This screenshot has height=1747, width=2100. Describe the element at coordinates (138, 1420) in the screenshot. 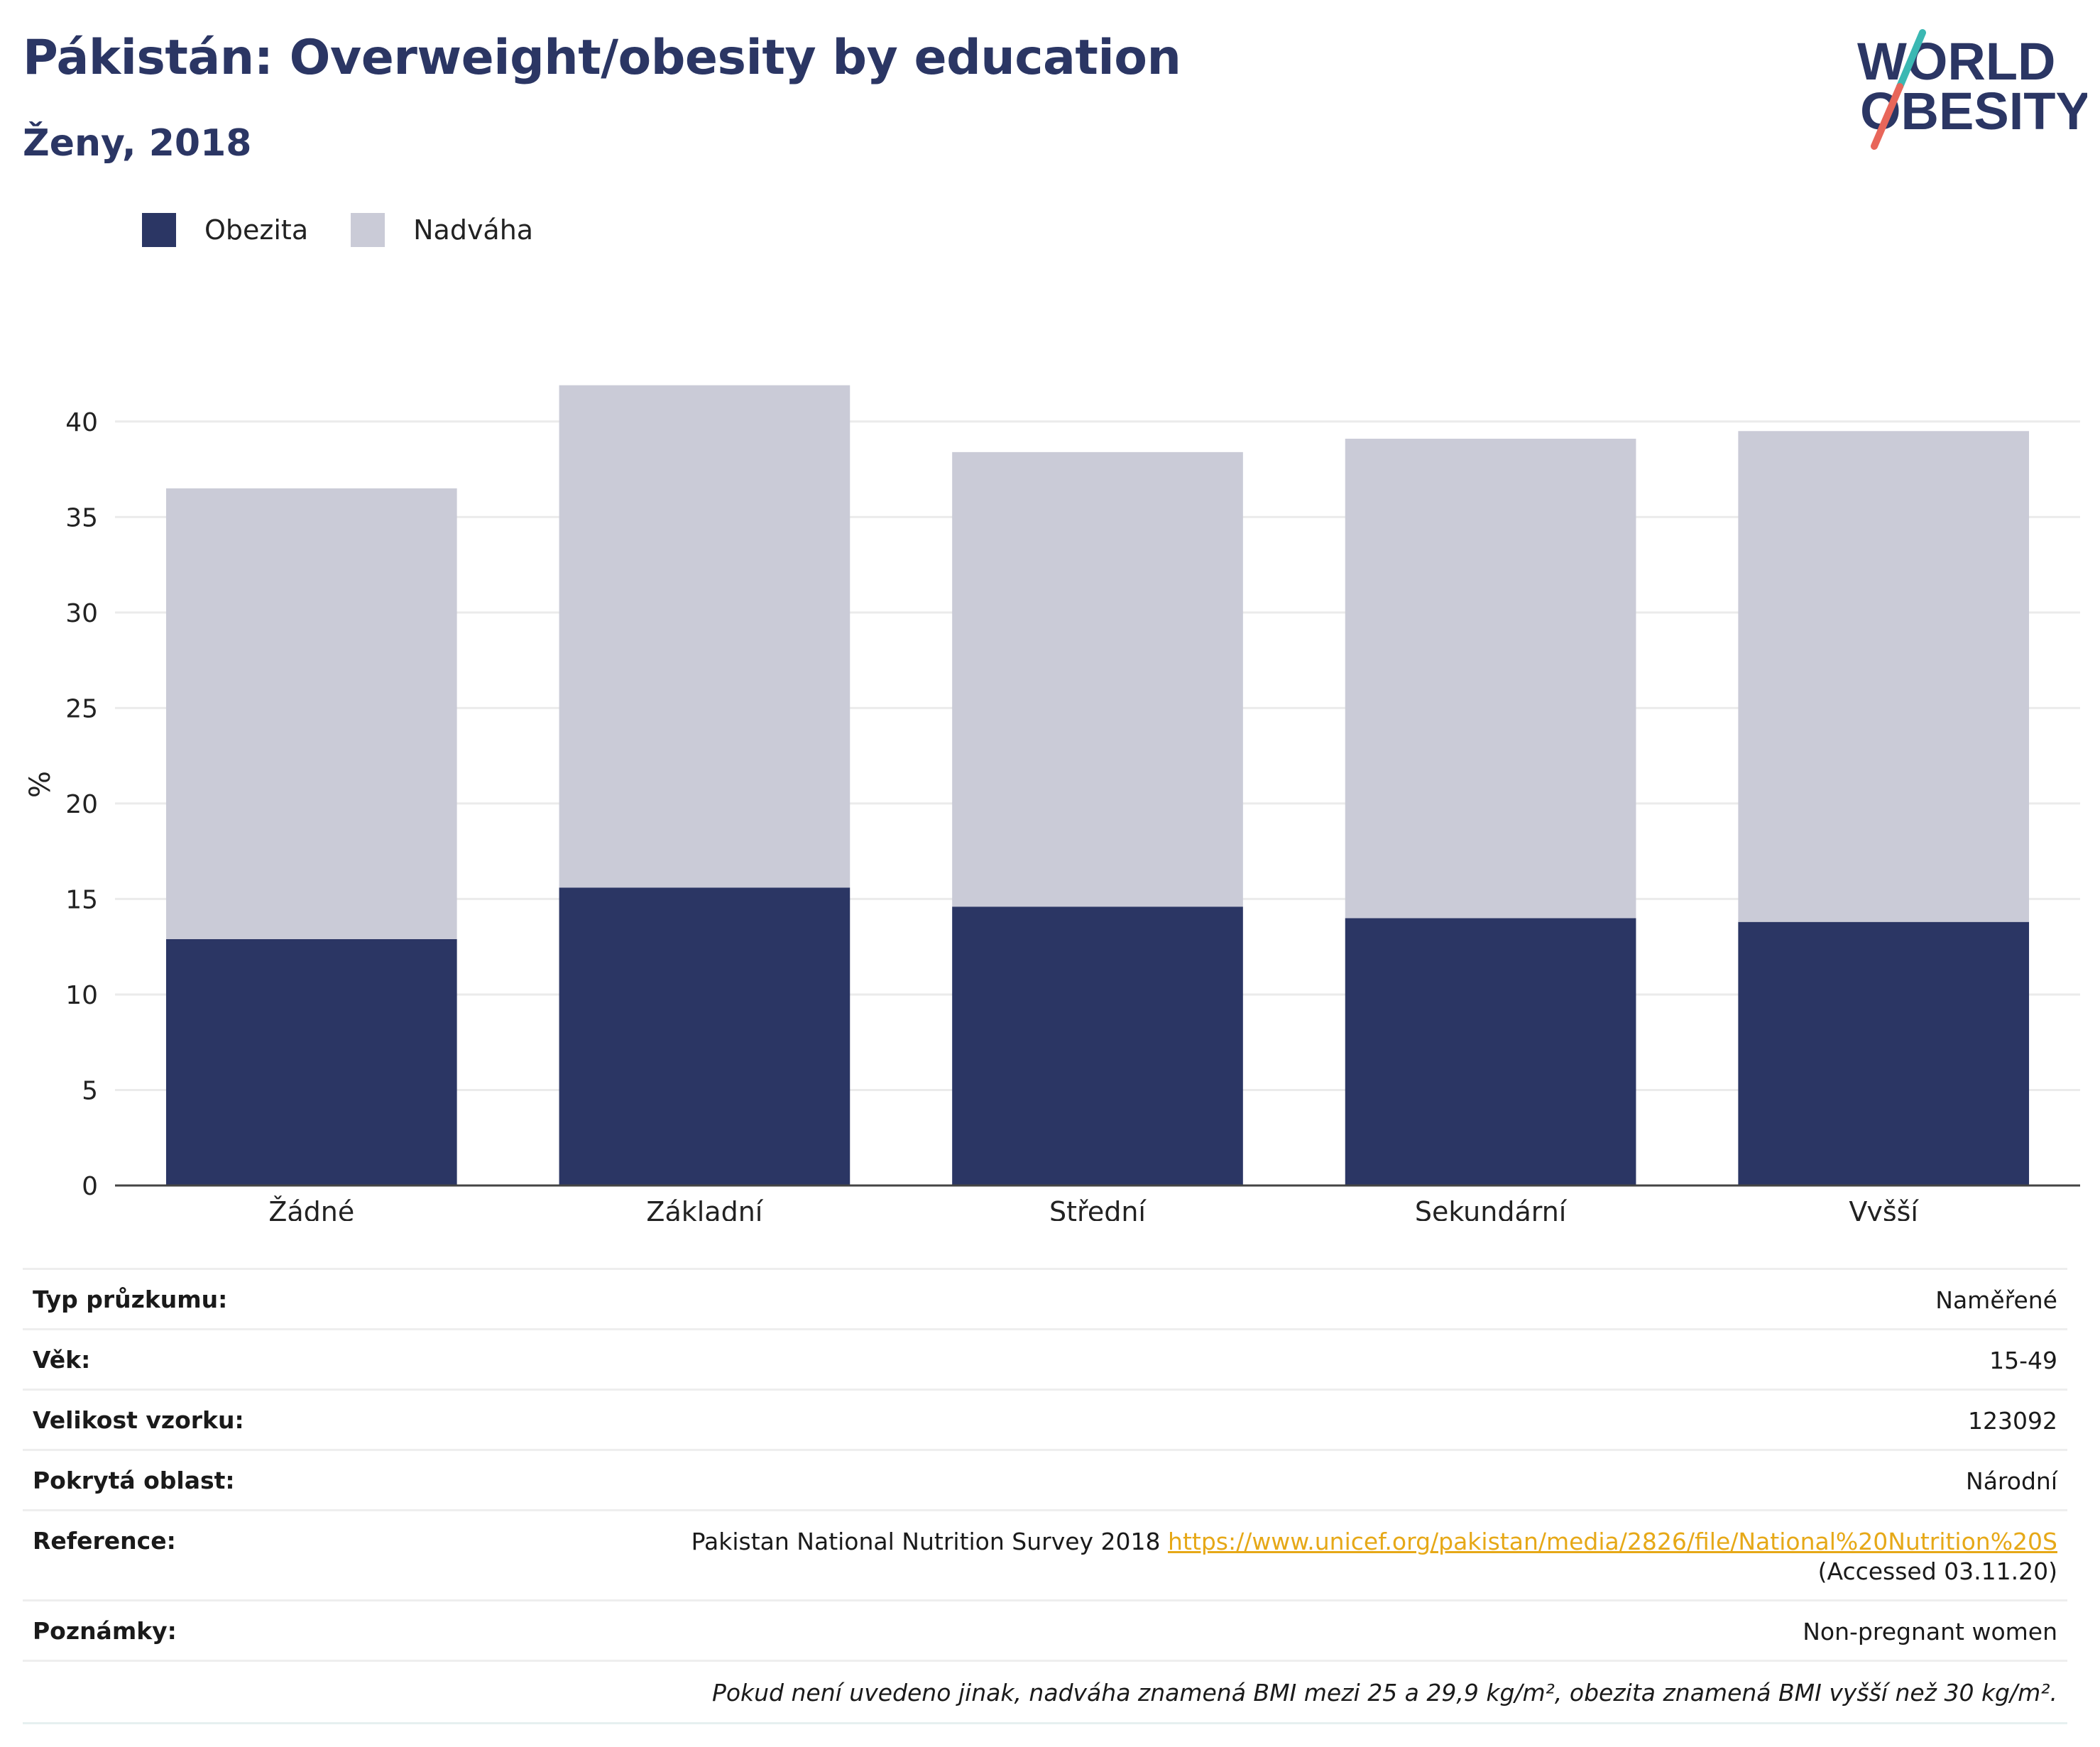

I see `info-label: Velikost vzorku:` at that location.